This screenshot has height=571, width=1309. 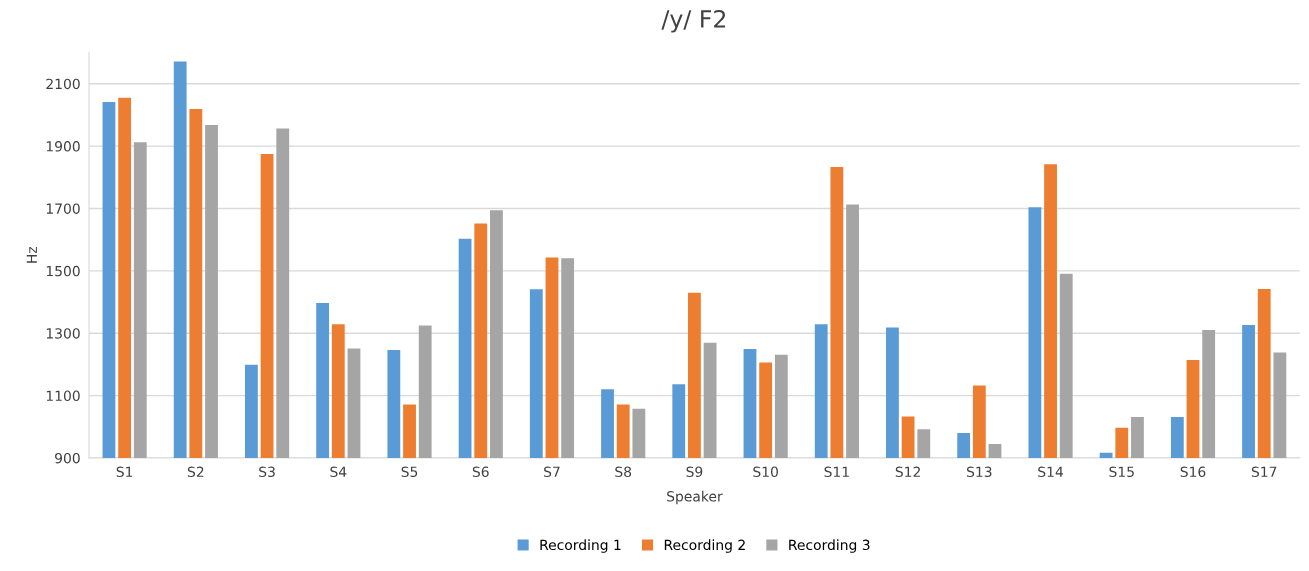 What do you see at coordinates (63, 333) in the screenshot?
I see `y-tick-label: 1300` at bounding box center [63, 333].